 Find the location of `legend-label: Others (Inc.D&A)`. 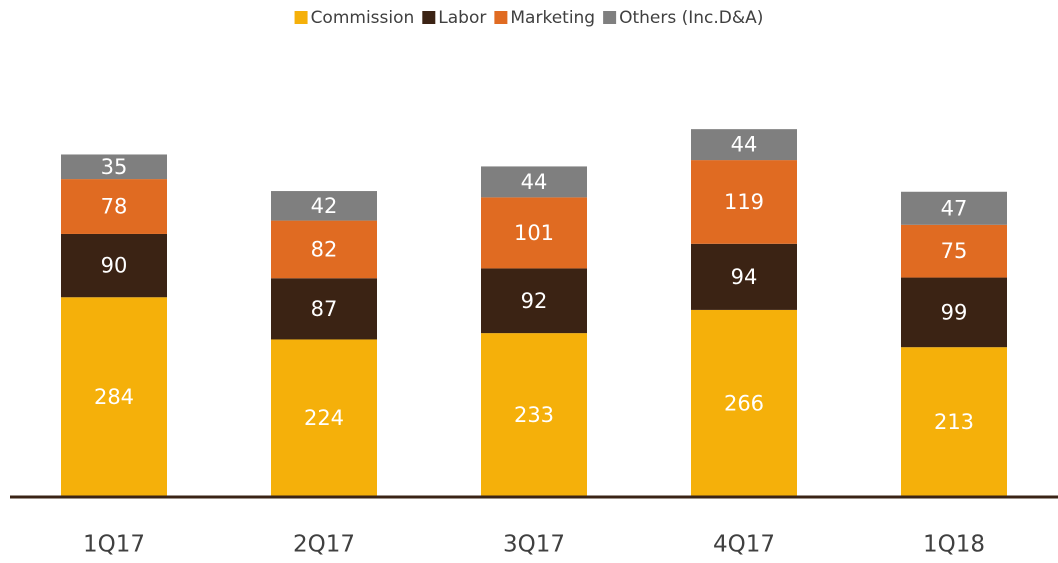

legend-label: Others (Inc.D&A) is located at coordinates (691, 18).